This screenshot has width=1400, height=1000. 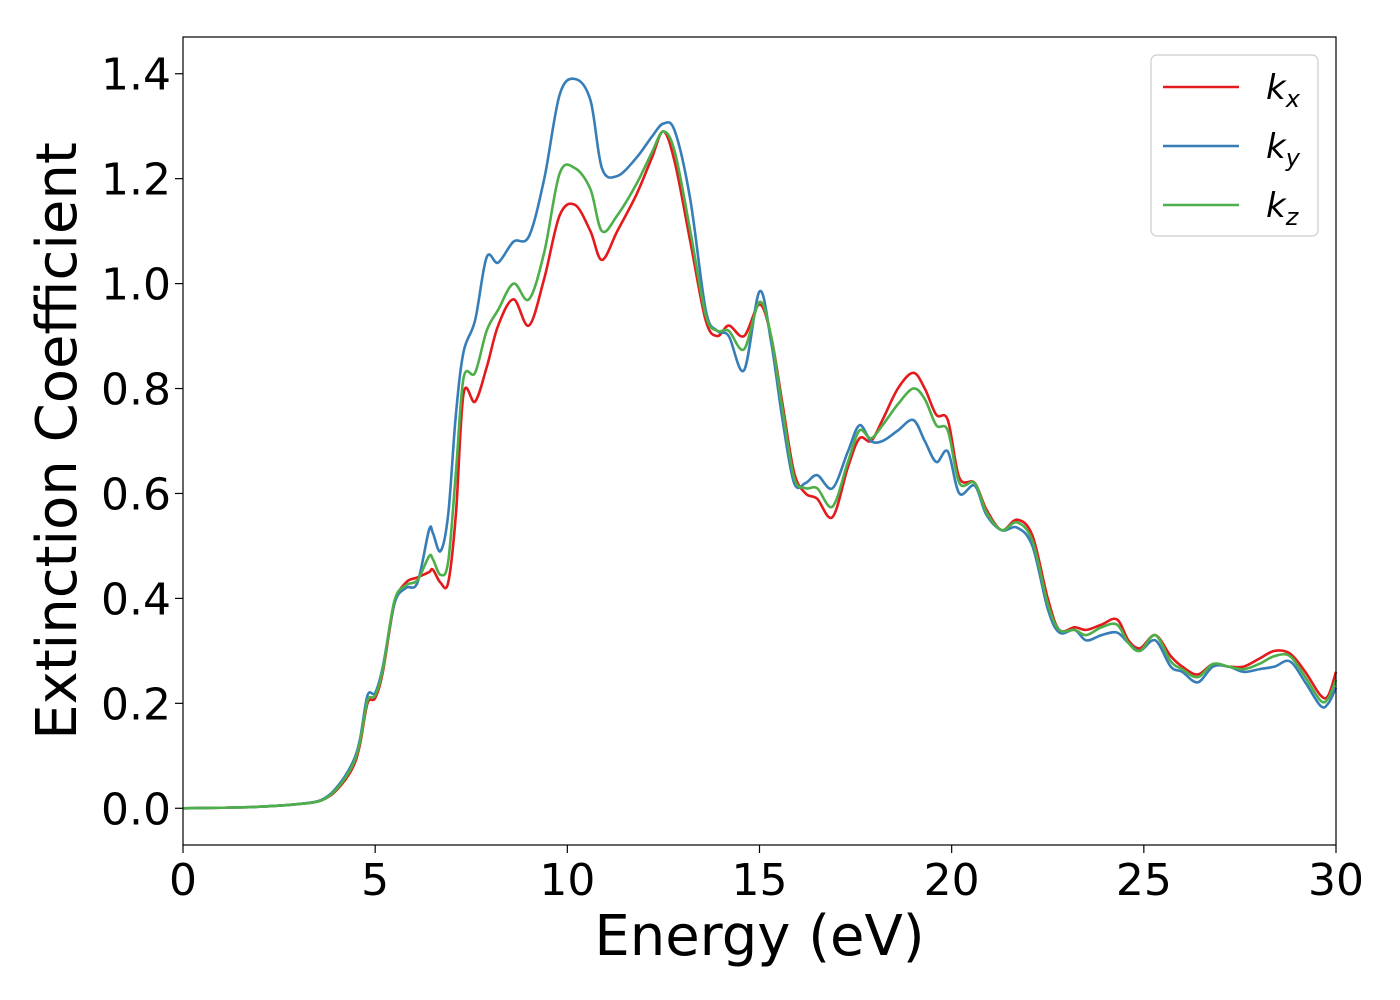 I want to click on x-tick-label: 15, so click(x=760, y=880).